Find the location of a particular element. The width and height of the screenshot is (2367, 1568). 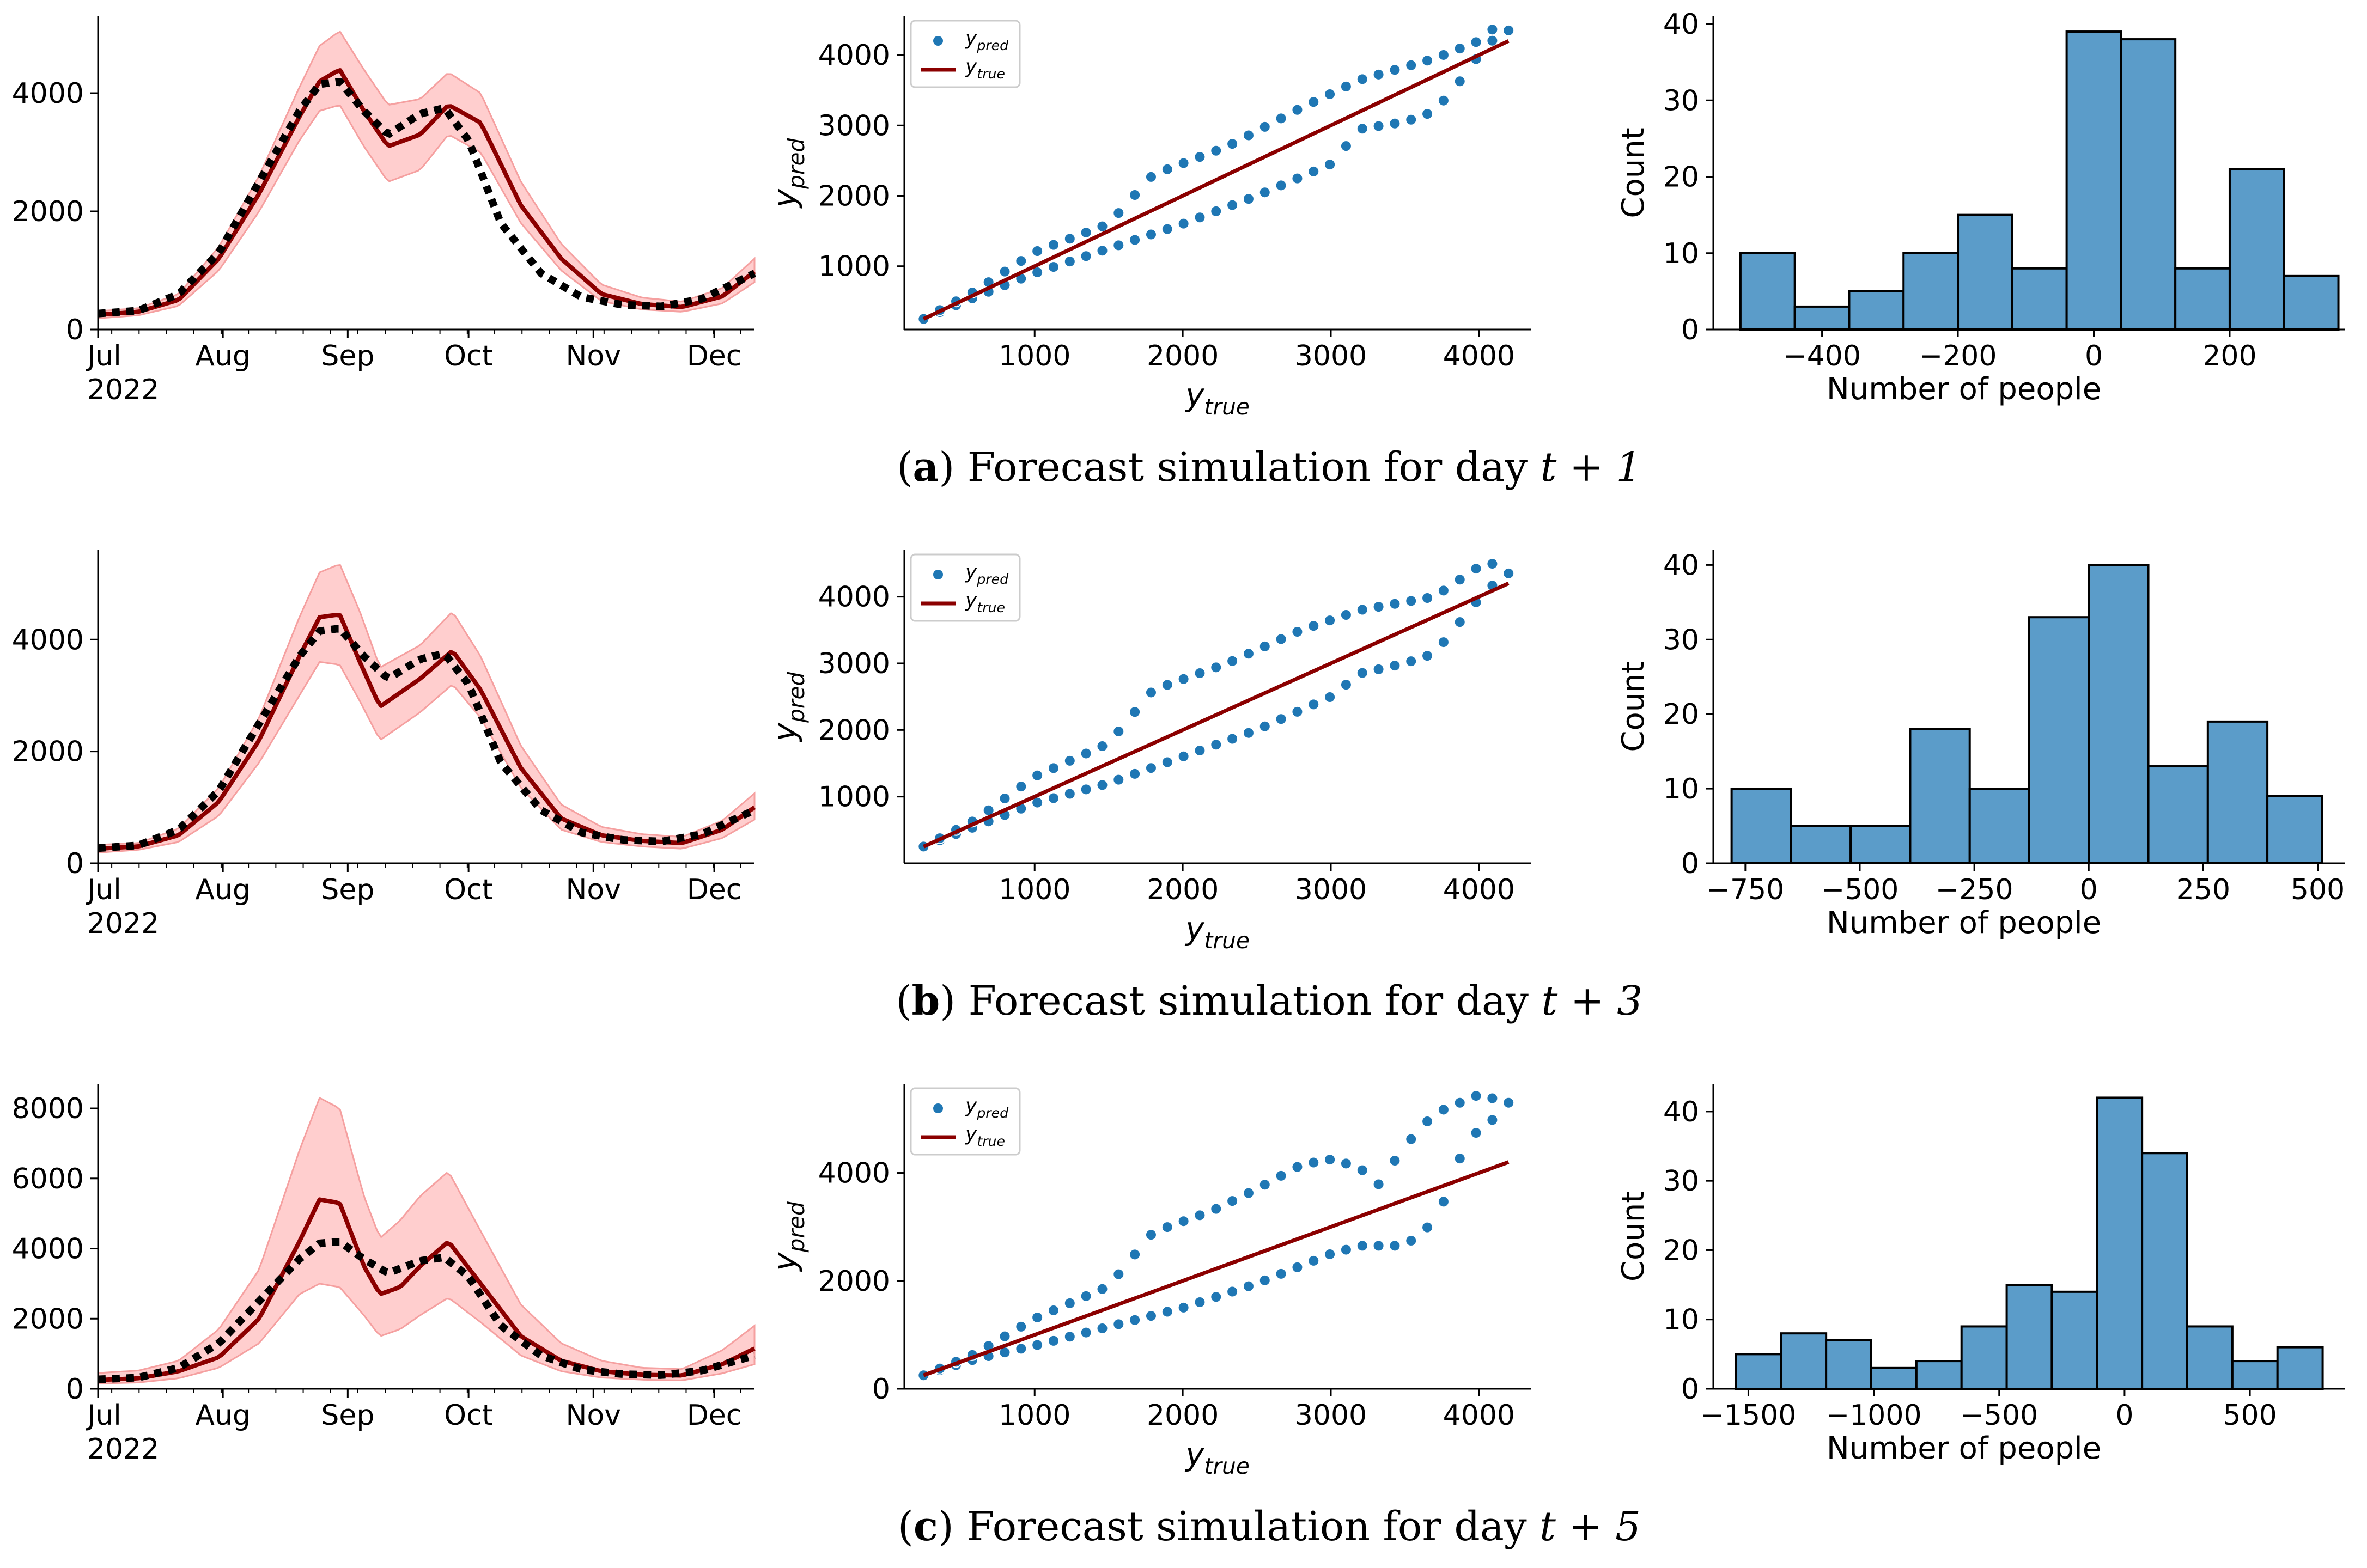

panel-caption: (a) Forecast simulation for day t + 1 is located at coordinates (1269, 467).